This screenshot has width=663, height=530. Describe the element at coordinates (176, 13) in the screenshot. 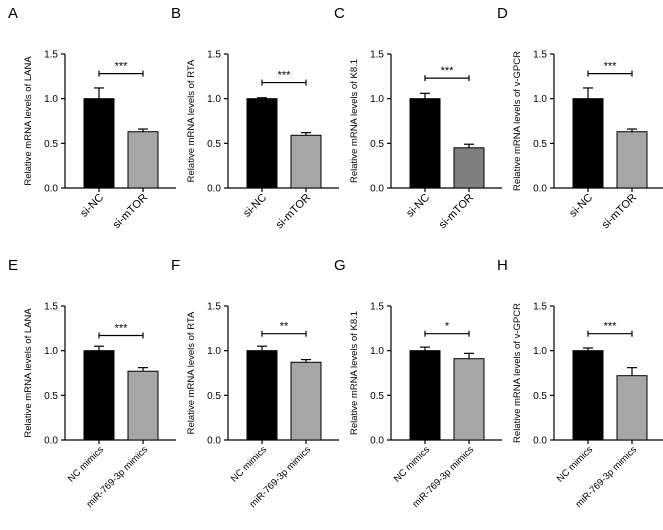

I see `panel-label: B` at that location.